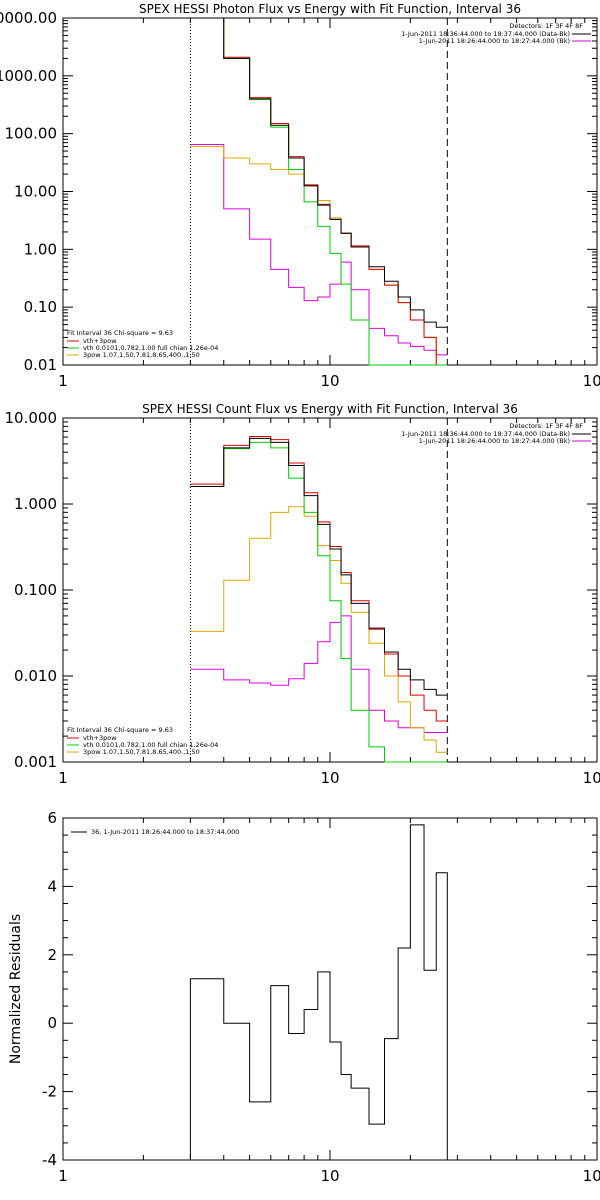 This screenshot has width=600, height=1200. Describe the element at coordinates (49, 1092) in the screenshot. I see `y-tick-label: -2` at that location.